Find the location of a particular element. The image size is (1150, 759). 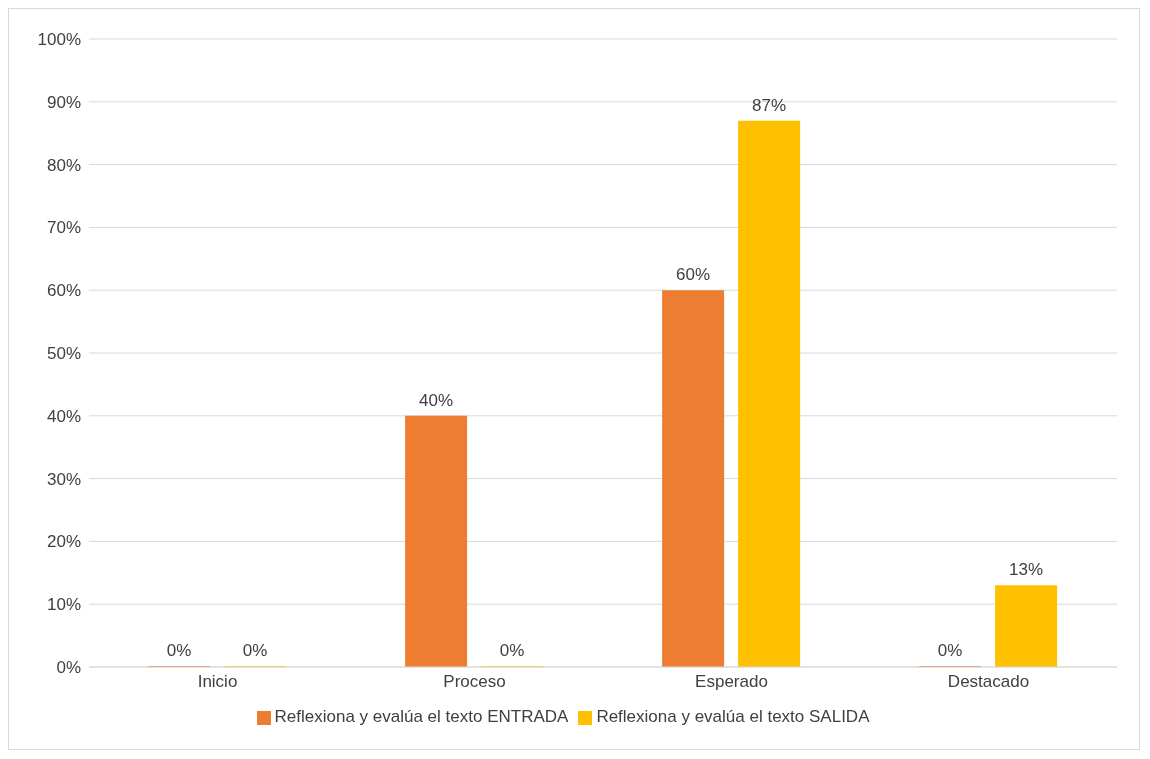

x-tick-label: Esperado is located at coordinates (731, 682).